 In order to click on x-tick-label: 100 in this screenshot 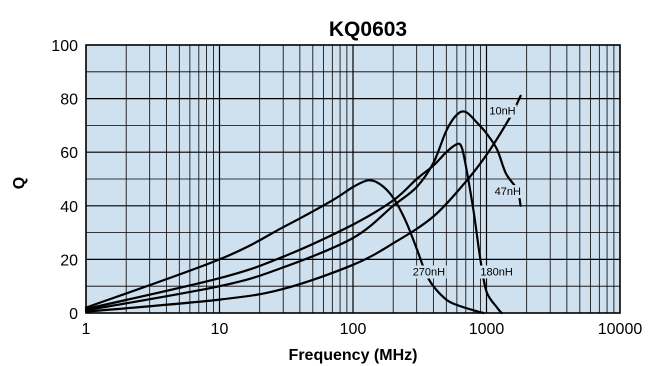, I will do `click(353, 329)`.